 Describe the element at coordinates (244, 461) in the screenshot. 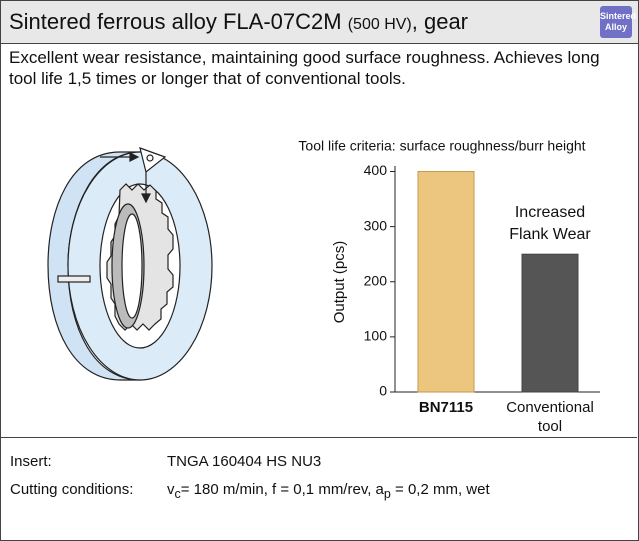

I see `spec-text: TNGA 160404 HS NU3` at that location.